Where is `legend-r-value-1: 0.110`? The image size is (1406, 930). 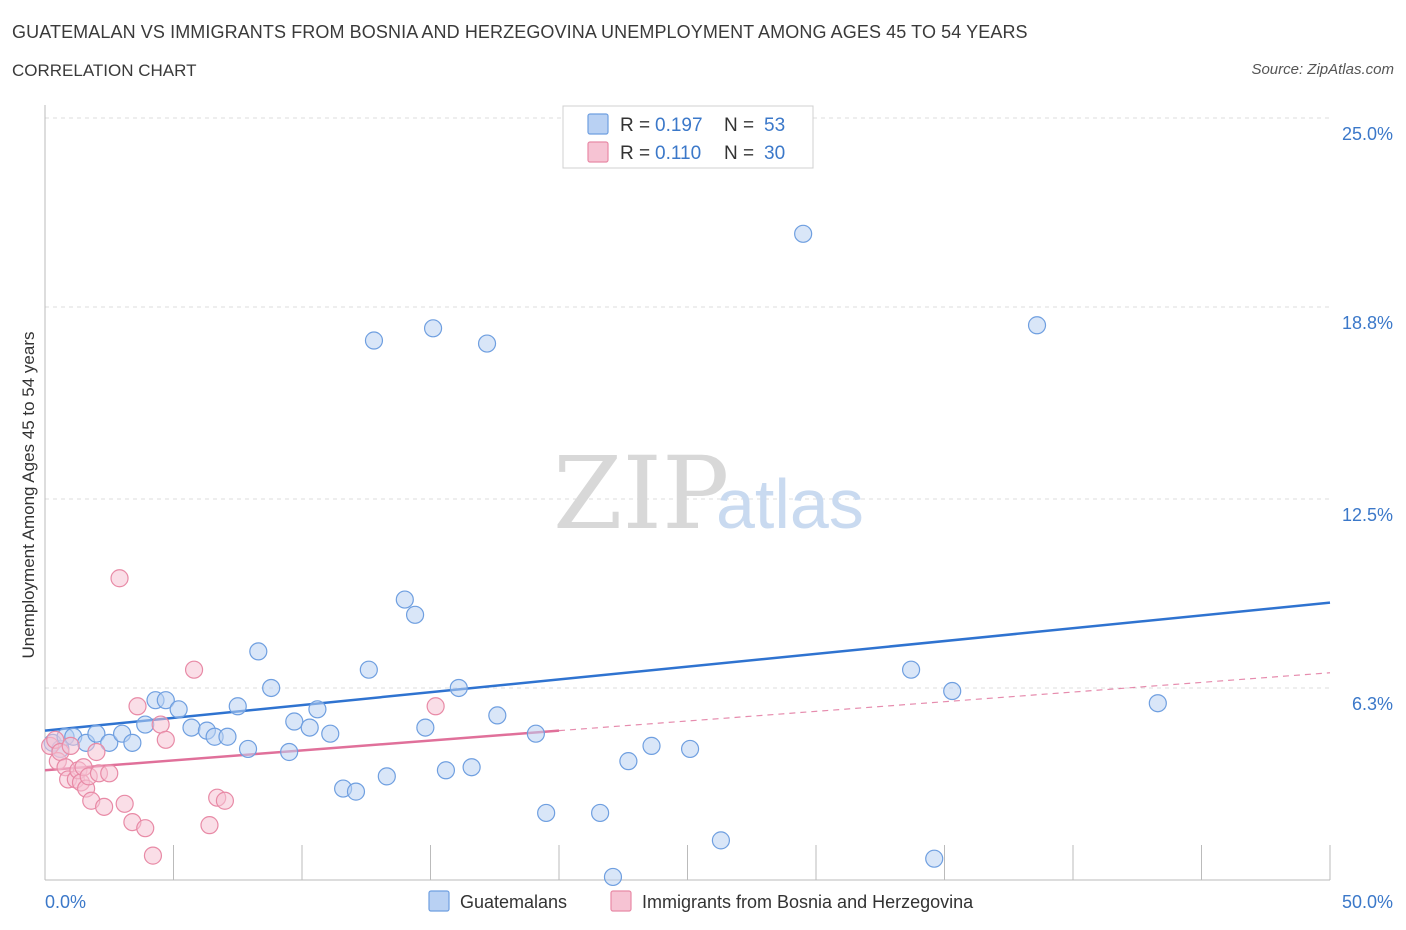 legend-r-value-1: 0.110 is located at coordinates (678, 153).